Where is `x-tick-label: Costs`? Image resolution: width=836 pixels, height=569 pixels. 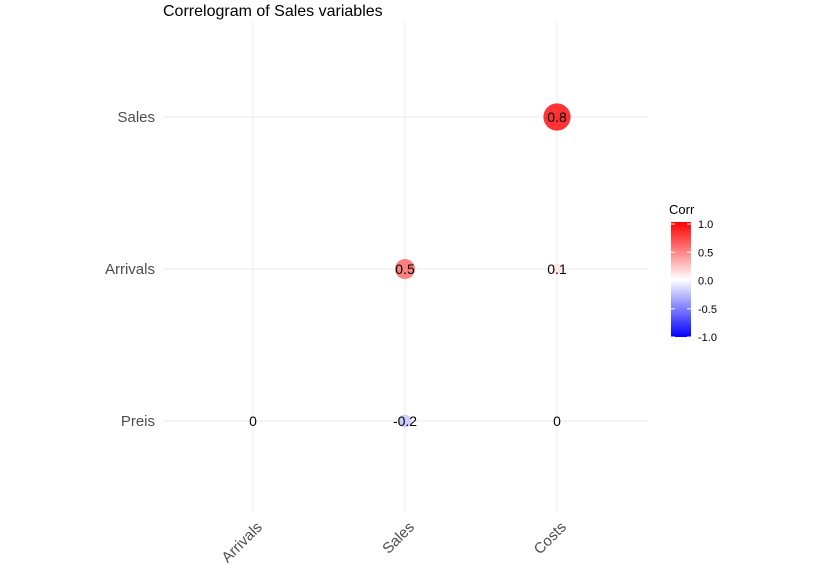 x-tick-label: Costs is located at coordinates (550, 538).